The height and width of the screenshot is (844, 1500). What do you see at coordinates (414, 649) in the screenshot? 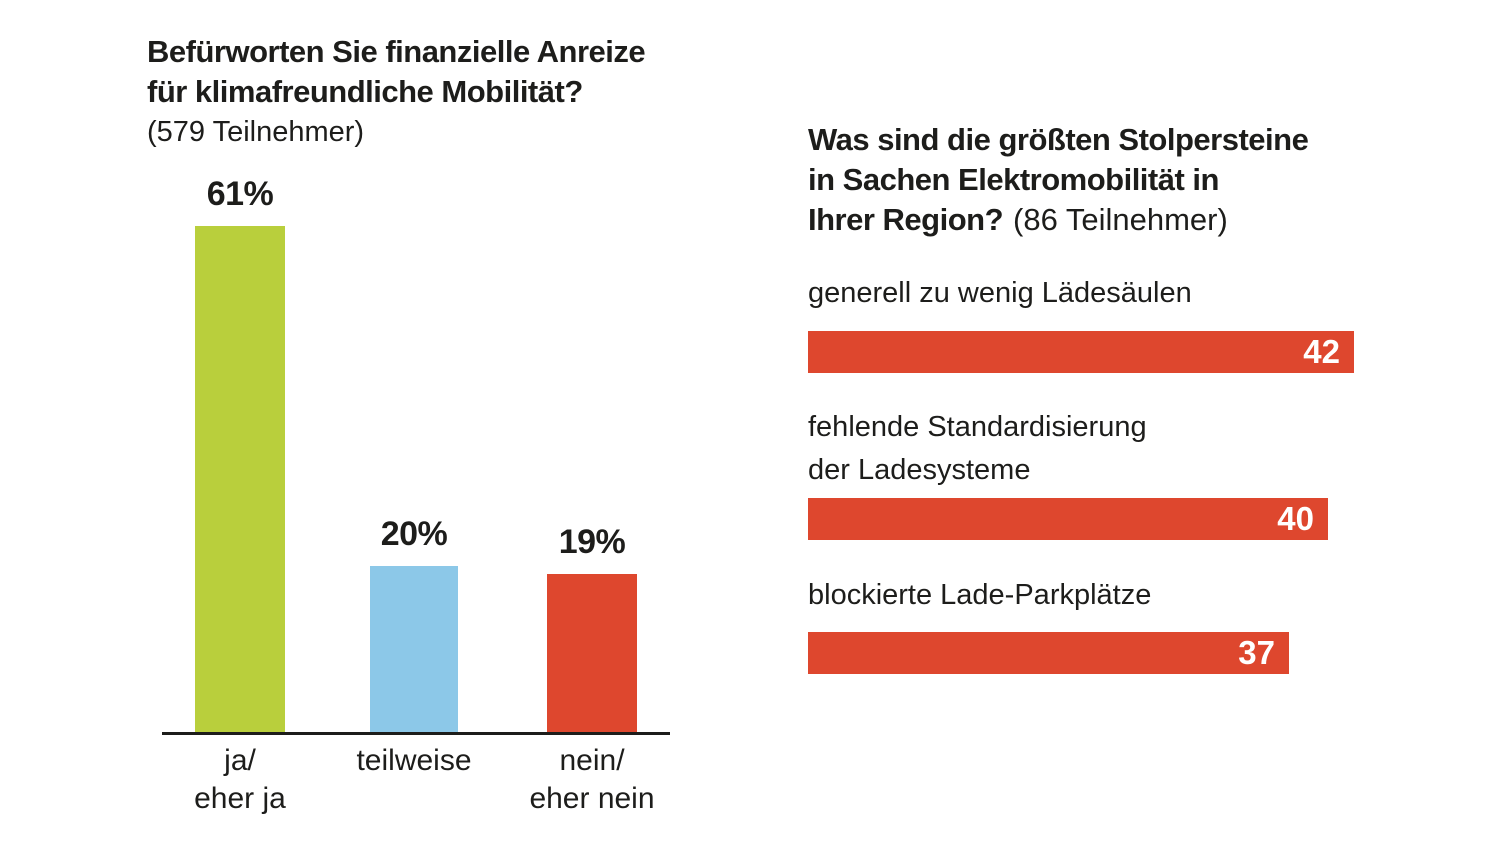
I see `bar-teilweise` at bounding box center [414, 649].